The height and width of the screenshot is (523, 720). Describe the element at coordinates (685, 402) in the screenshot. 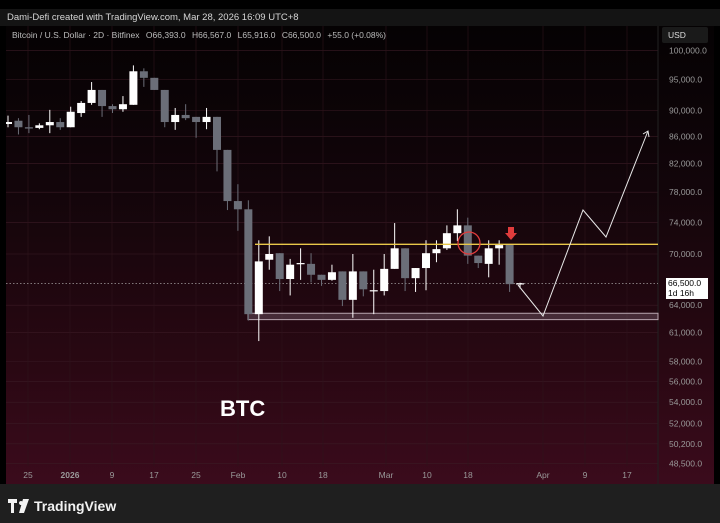

I see `price-axis-label: 54,000.0` at that location.